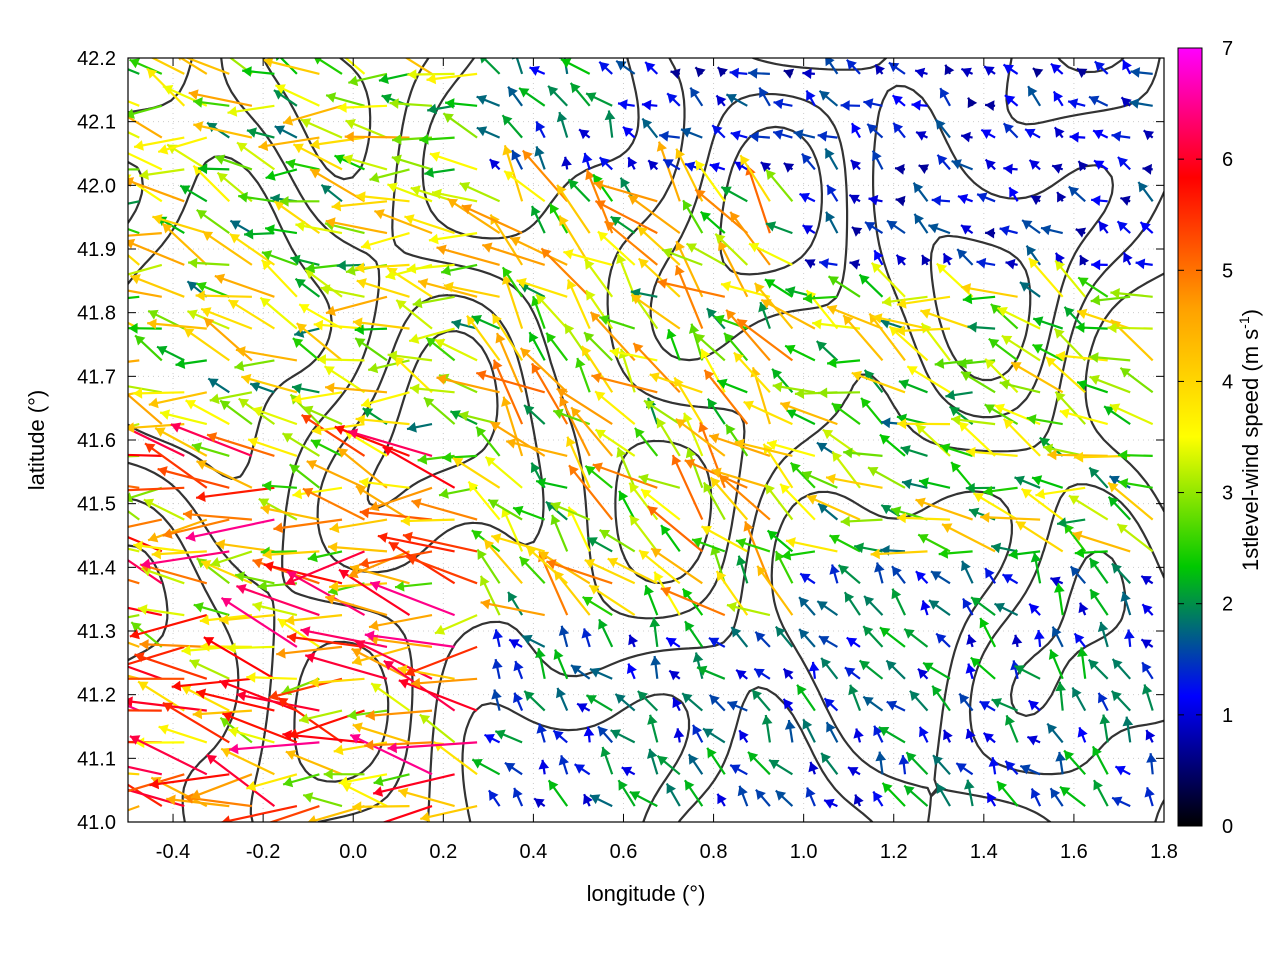 The height and width of the screenshot is (960, 1280). What do you see at coordinates (1227, 382) in the screenshot?
I see `colorbar-tick-label: 4` at bounding box center [1227, 382].